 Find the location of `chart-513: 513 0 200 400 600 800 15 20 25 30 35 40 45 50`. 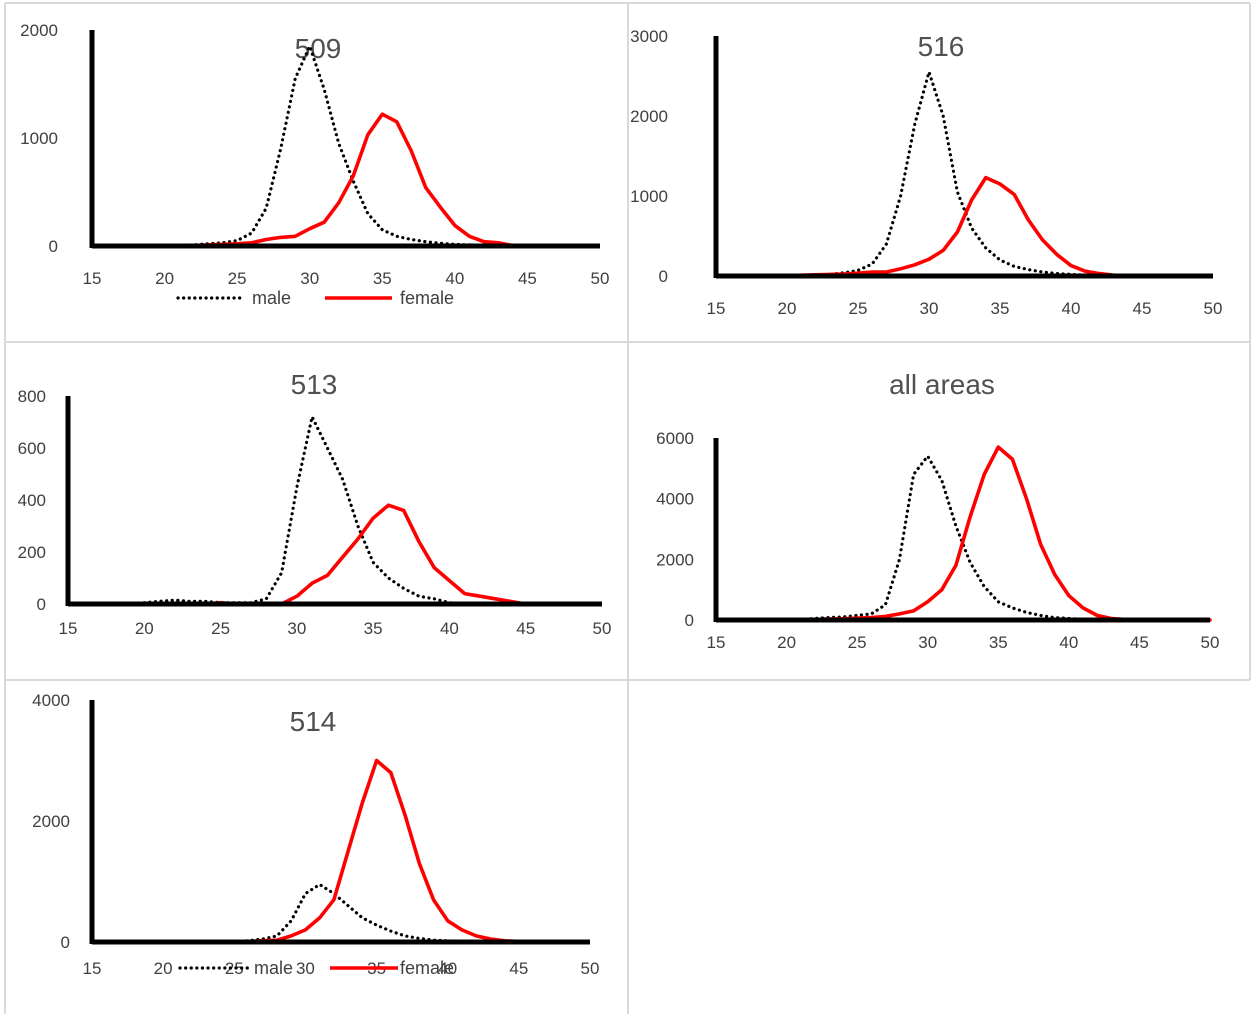

chart-513: 513 0 200 400 600 800 15 20 25 30 35 40 45 50 is located at coordinates (315, 503).